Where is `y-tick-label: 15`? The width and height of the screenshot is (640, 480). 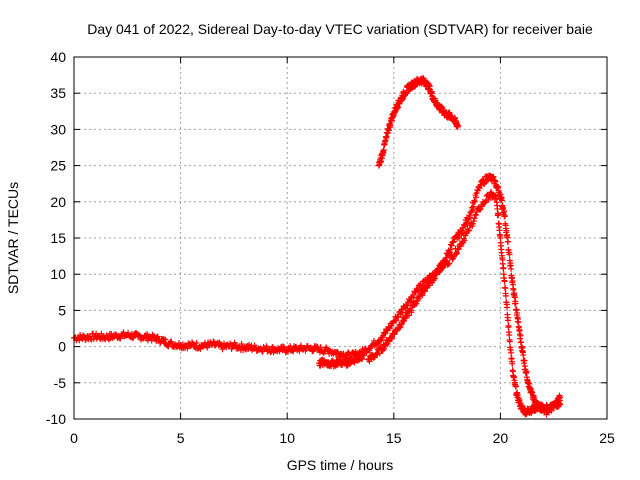 y-tick-label: 15 is located at coordinates (58, 238).